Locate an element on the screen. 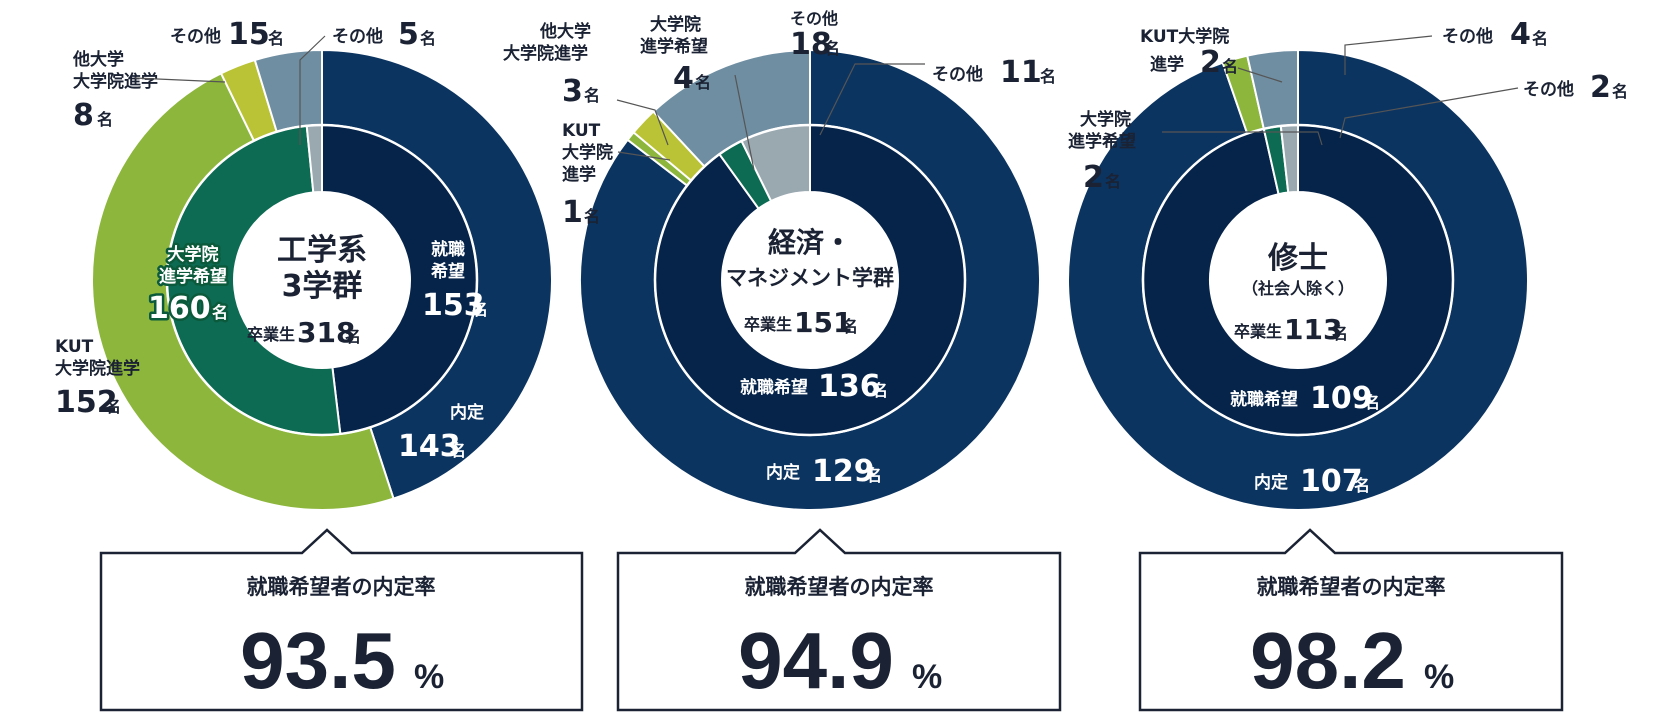 The image size is (1664, 724). other-outer-value: 15 is located at coordinates (249, 34).